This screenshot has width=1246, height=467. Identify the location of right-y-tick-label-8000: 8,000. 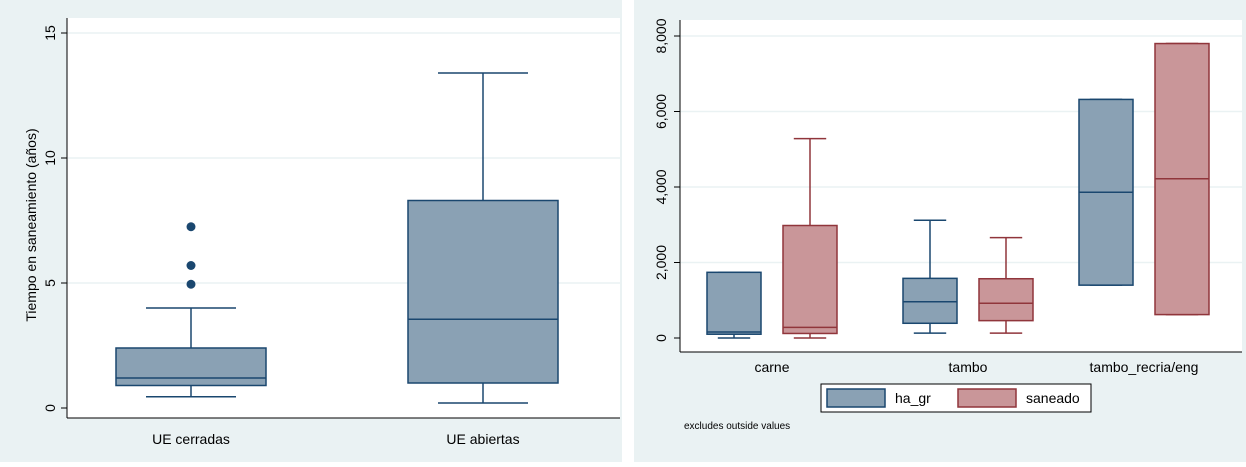
(661, 35).